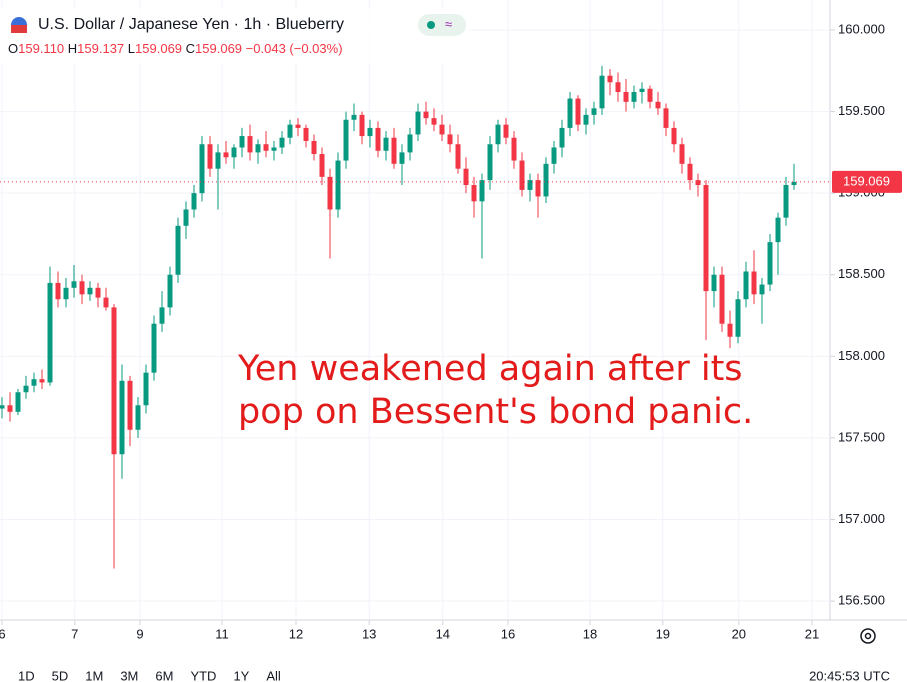 The width and height of the screenshot is (907, 682). I want to click on x-tick-label: 21, so click(812, 633).